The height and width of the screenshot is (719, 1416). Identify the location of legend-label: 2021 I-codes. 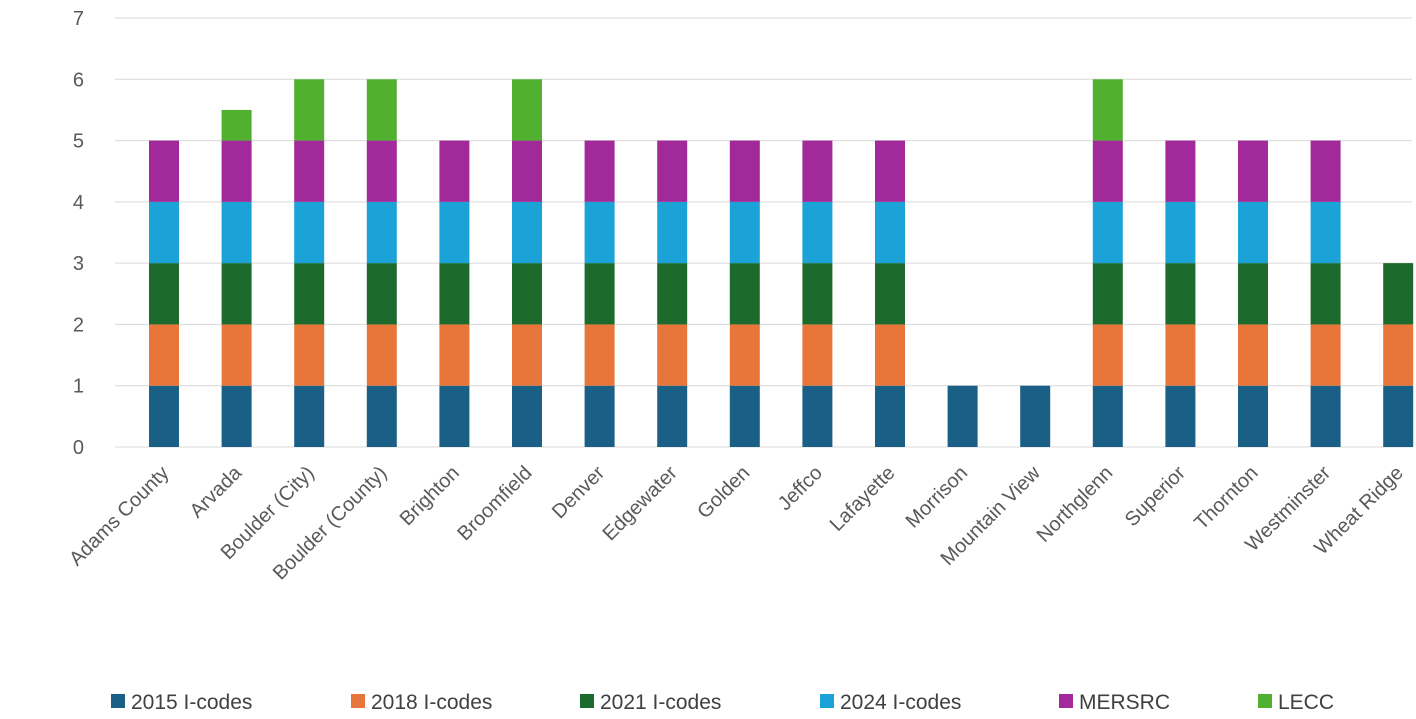
(660, 702).